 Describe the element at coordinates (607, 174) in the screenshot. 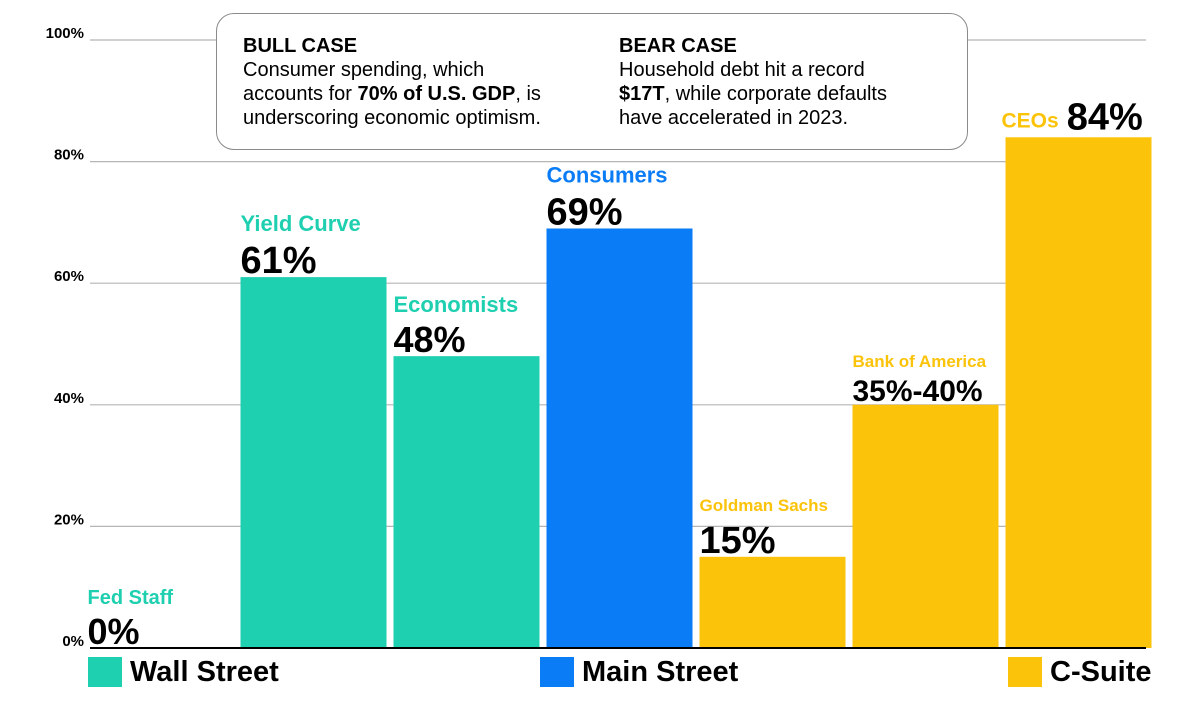

I see `category-label: Consumers` at that location.